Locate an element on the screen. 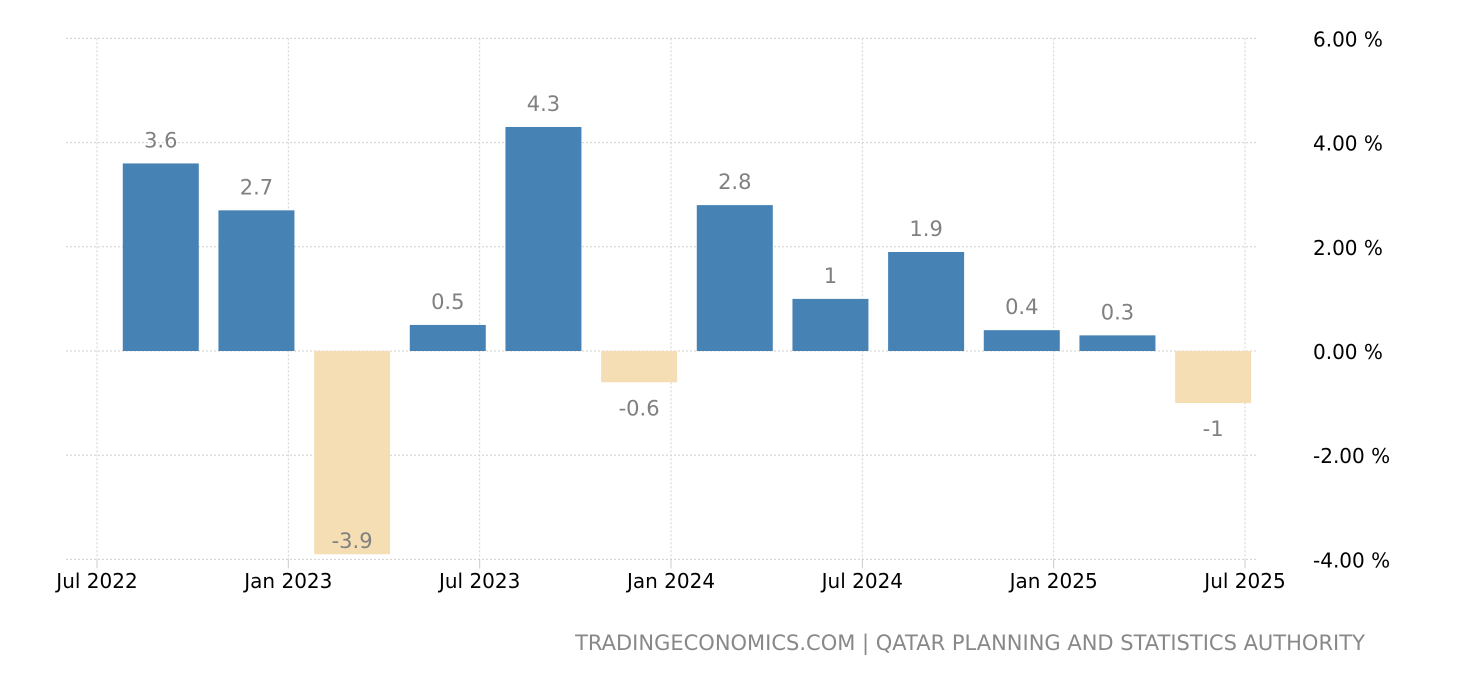  x-tick-label: Jan 2024 is located at coordinates (670, 581).